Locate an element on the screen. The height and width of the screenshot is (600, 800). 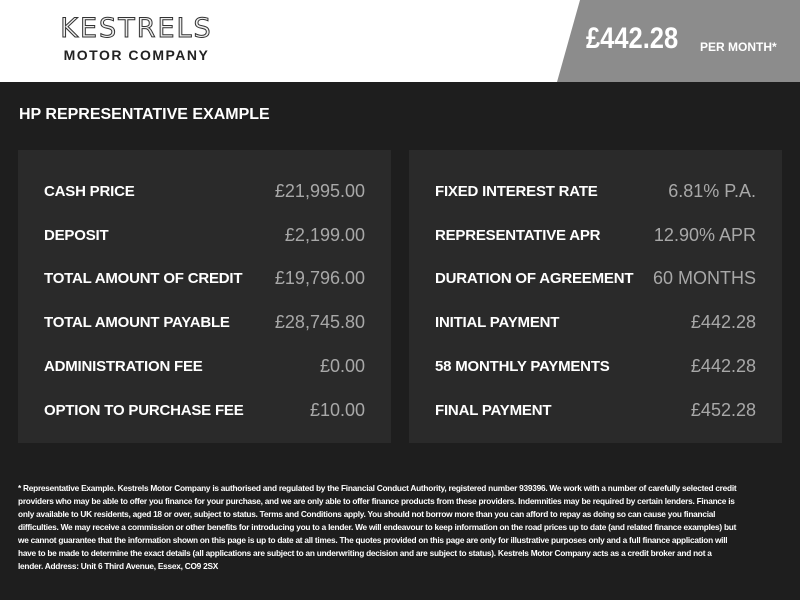
finance-row: 58 MONTHLY PAYMENTS £442.28 is located at coordinates (595, 366).